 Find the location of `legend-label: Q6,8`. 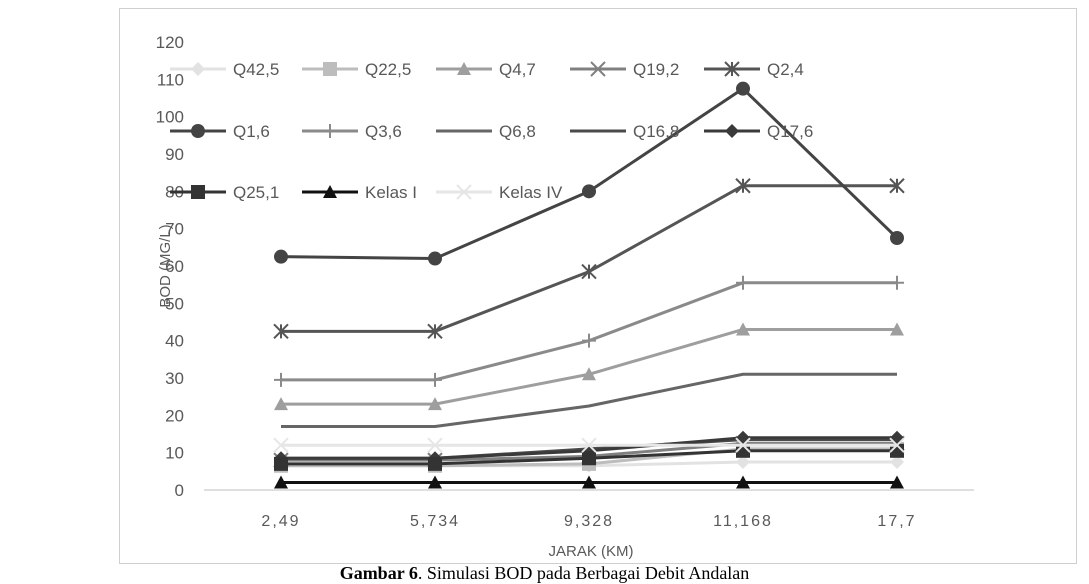

legend-label: Q6,8 is located at coordinates (517, 131).